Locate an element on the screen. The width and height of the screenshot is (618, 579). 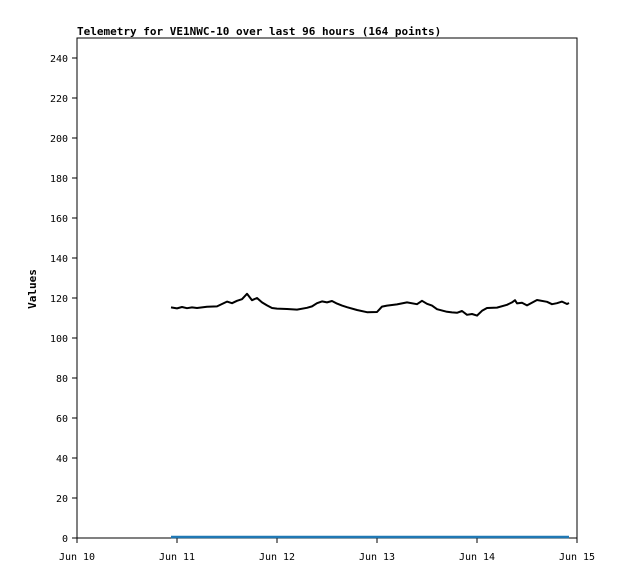
y-axis-label: Values is located at coordinates (32, 289).